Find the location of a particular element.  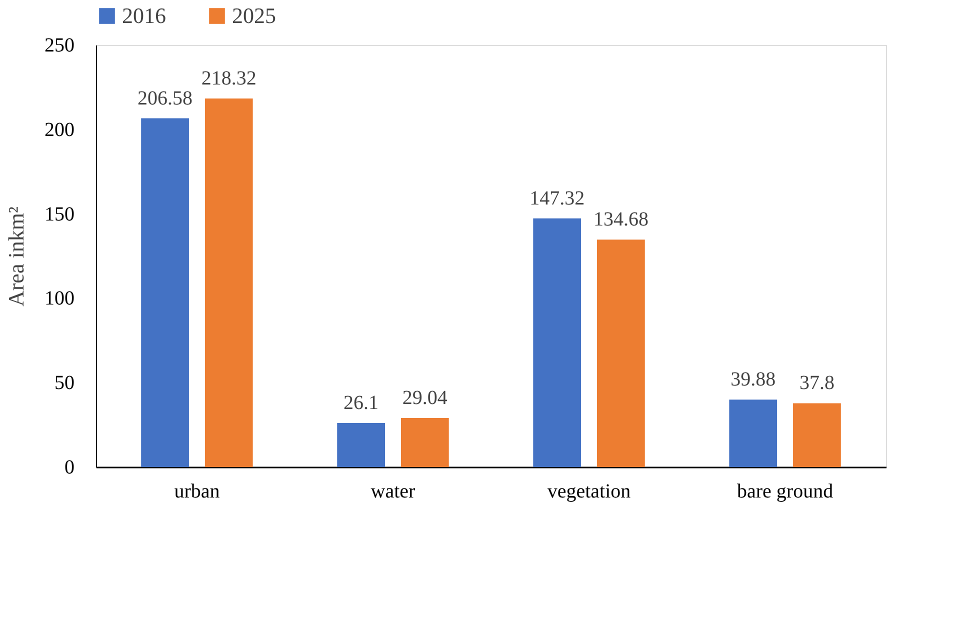

data-label: 147.32 is located at coordinates (557, 198).